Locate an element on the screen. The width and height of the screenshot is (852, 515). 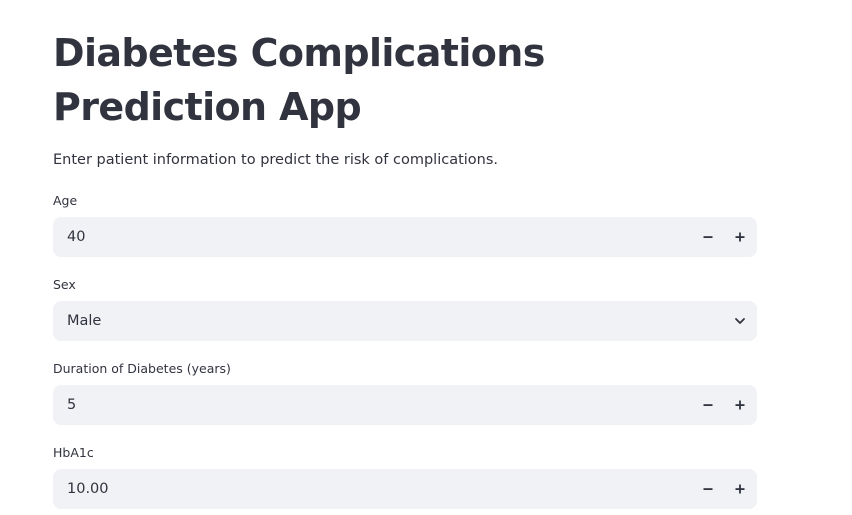
duration-value: 5 is located at coordinates (72, 405).